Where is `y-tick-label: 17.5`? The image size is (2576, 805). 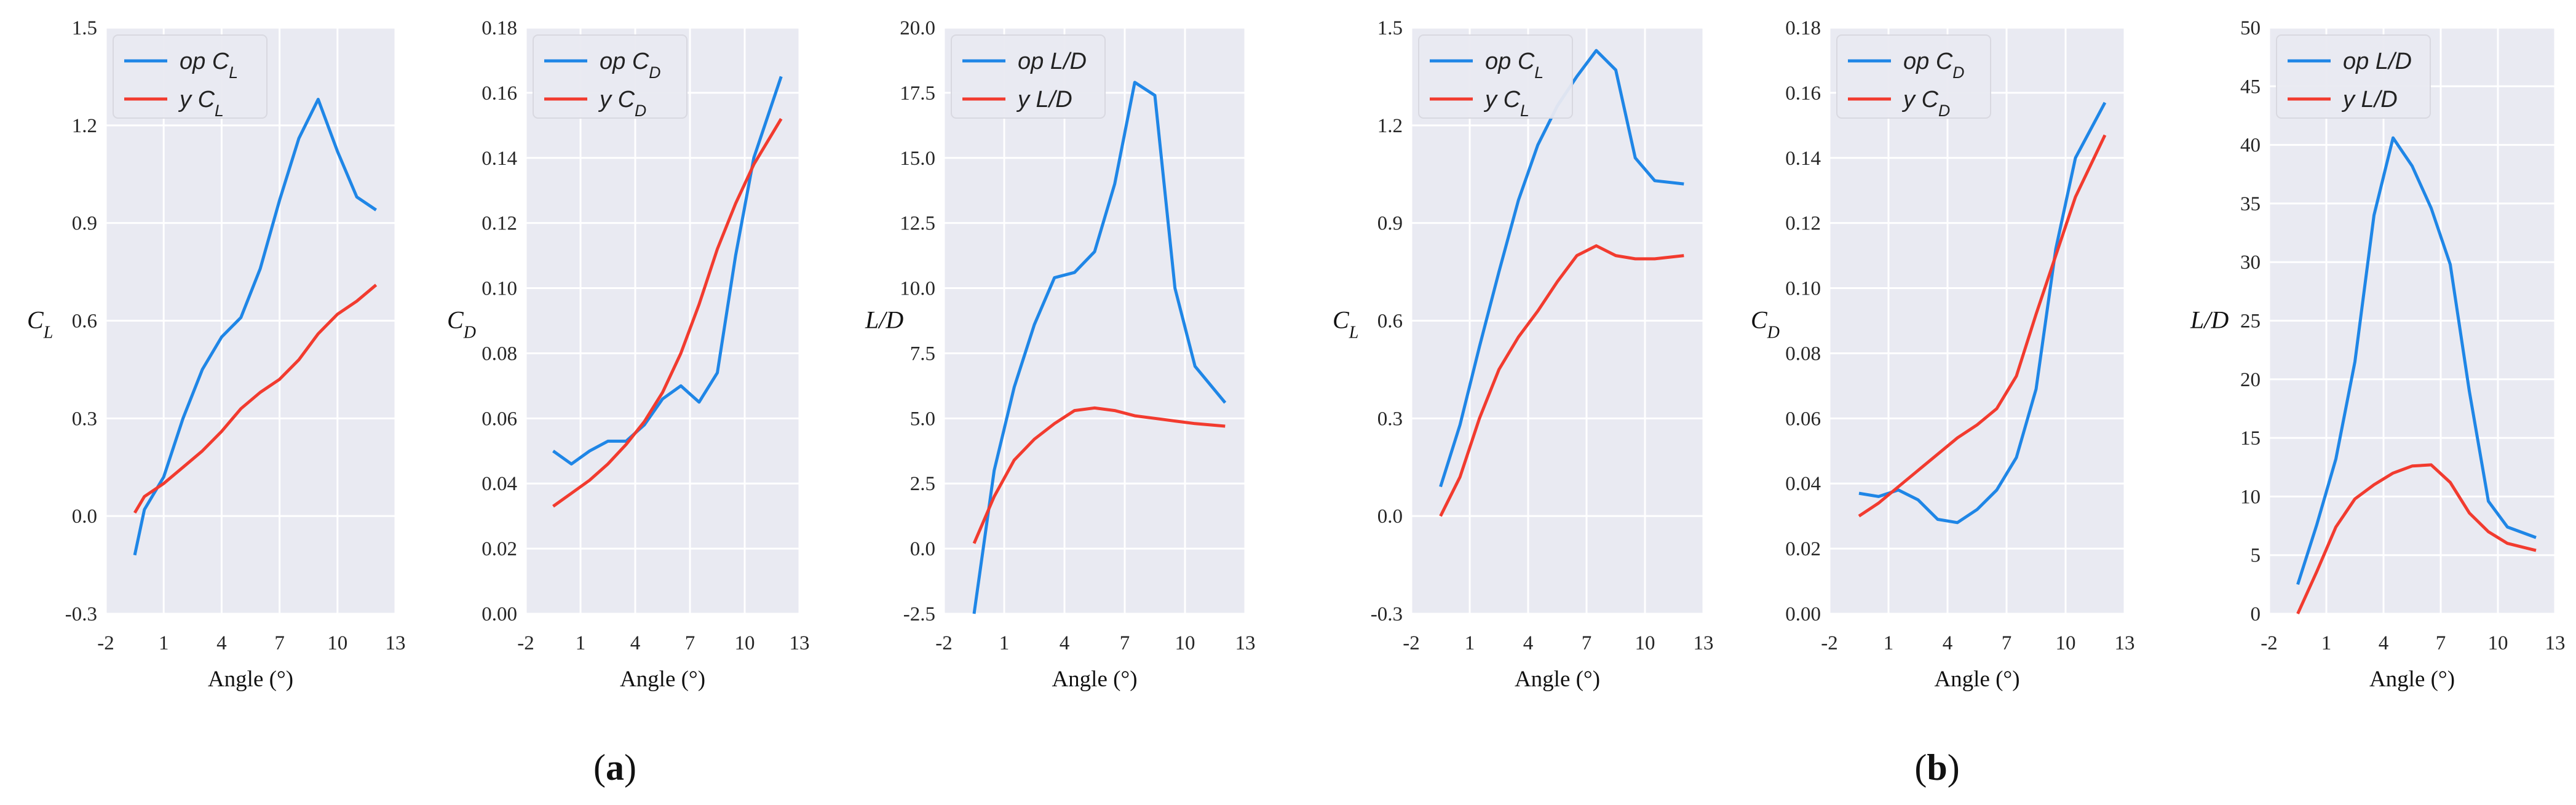
y-tick-label: 17.5 is located at coordinates (917, 93).